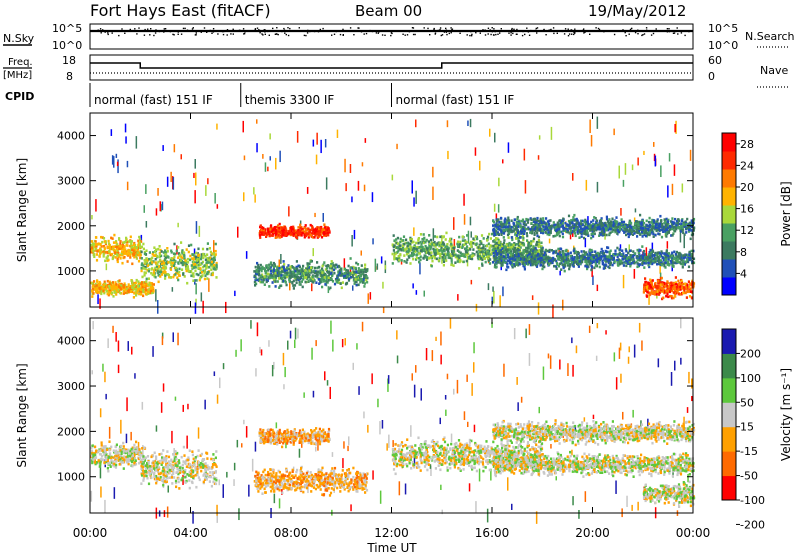 The width and height of the screenshot is (800, 554). I want to click on plot-title: Fort Hays East (fitACF), so click(180, 10).